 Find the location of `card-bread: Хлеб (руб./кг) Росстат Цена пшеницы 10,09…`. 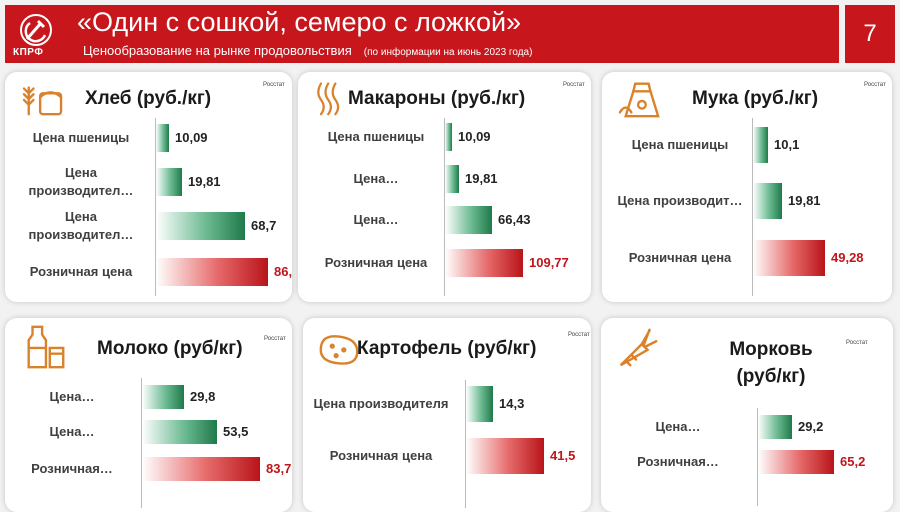

card-bread: Хлеб (руб./кг) Росстат Цена пшеницы 10,09… is located at coordinates (148, 187).